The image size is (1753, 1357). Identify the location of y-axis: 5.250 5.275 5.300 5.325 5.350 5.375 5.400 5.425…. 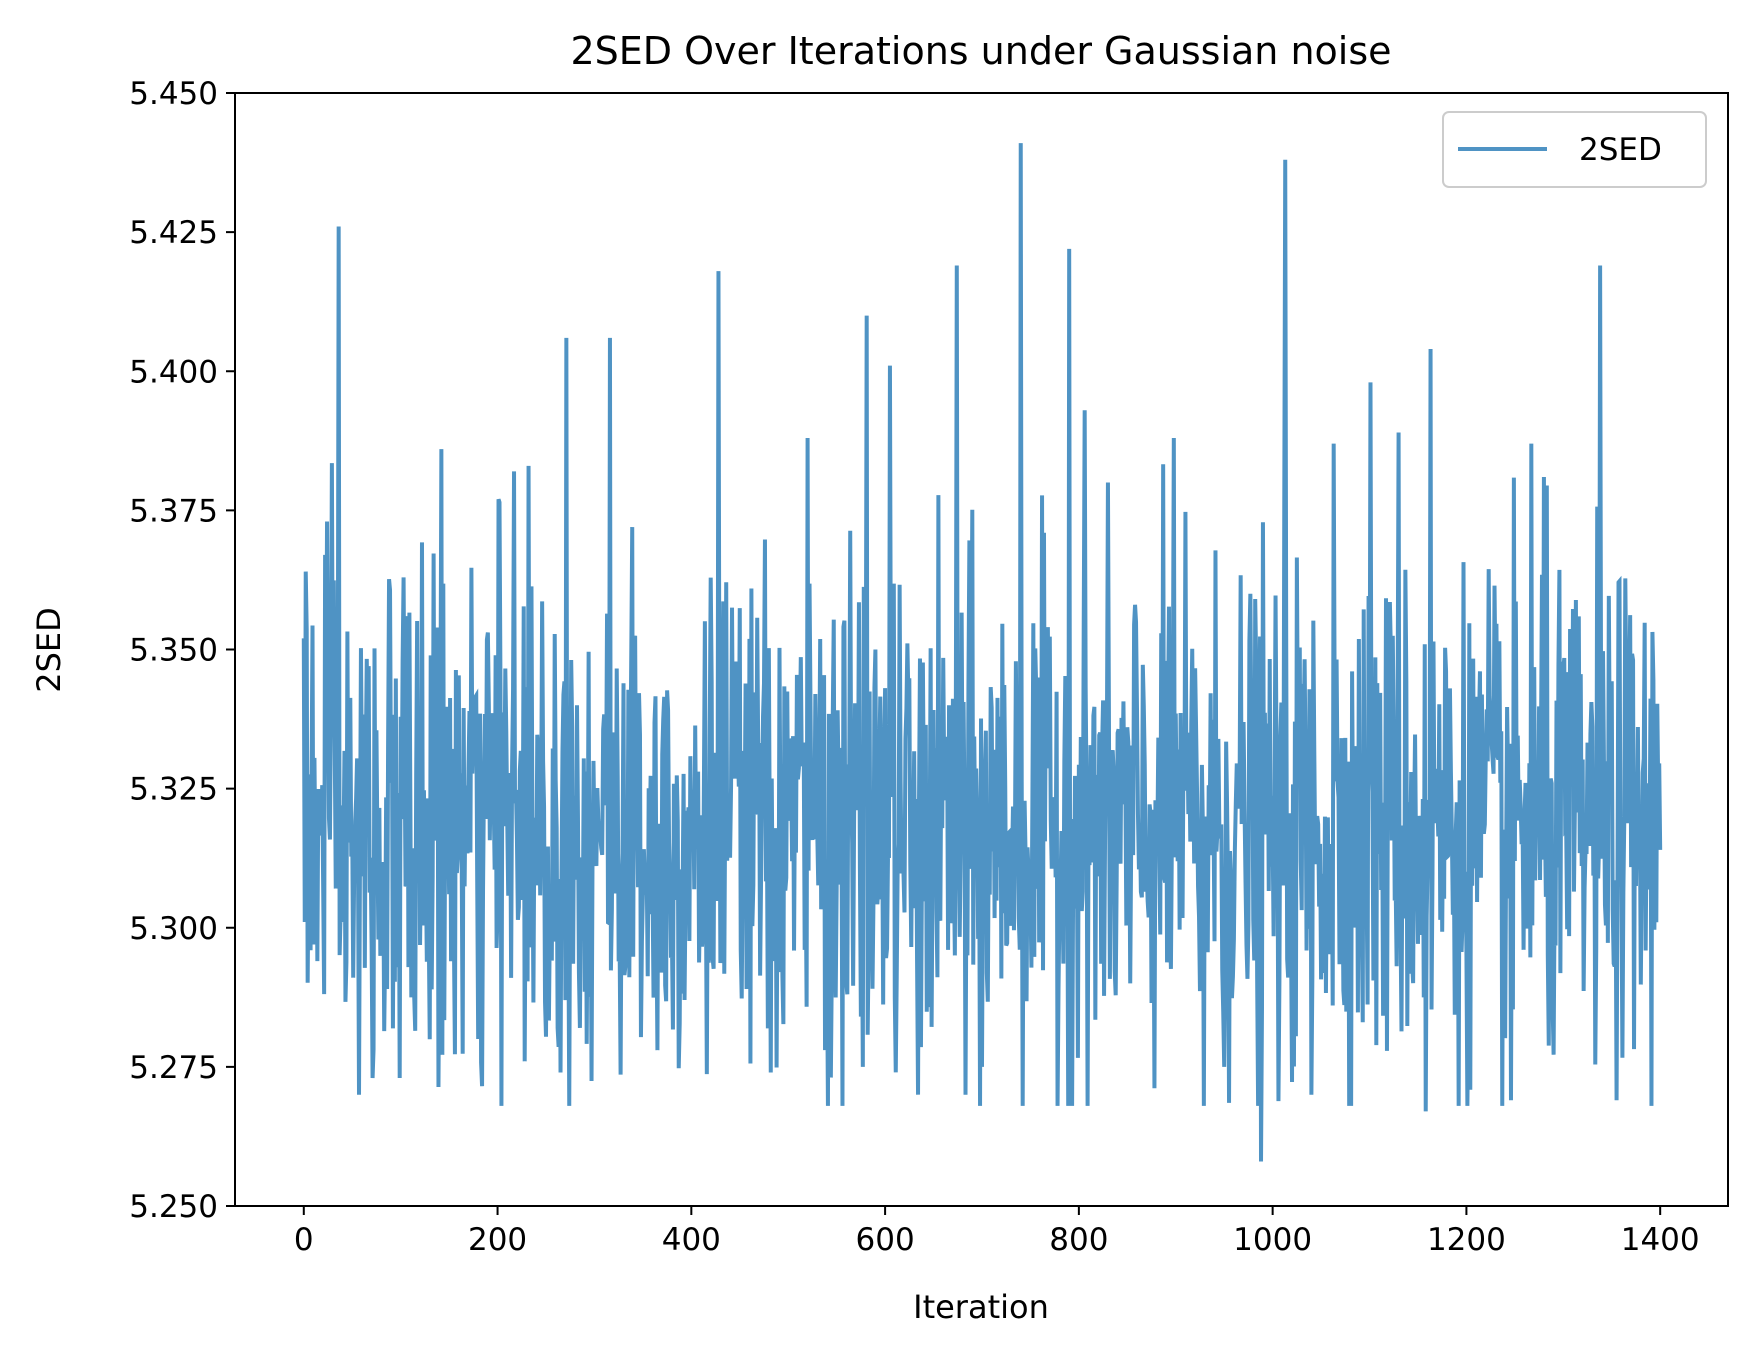
(182, 650).